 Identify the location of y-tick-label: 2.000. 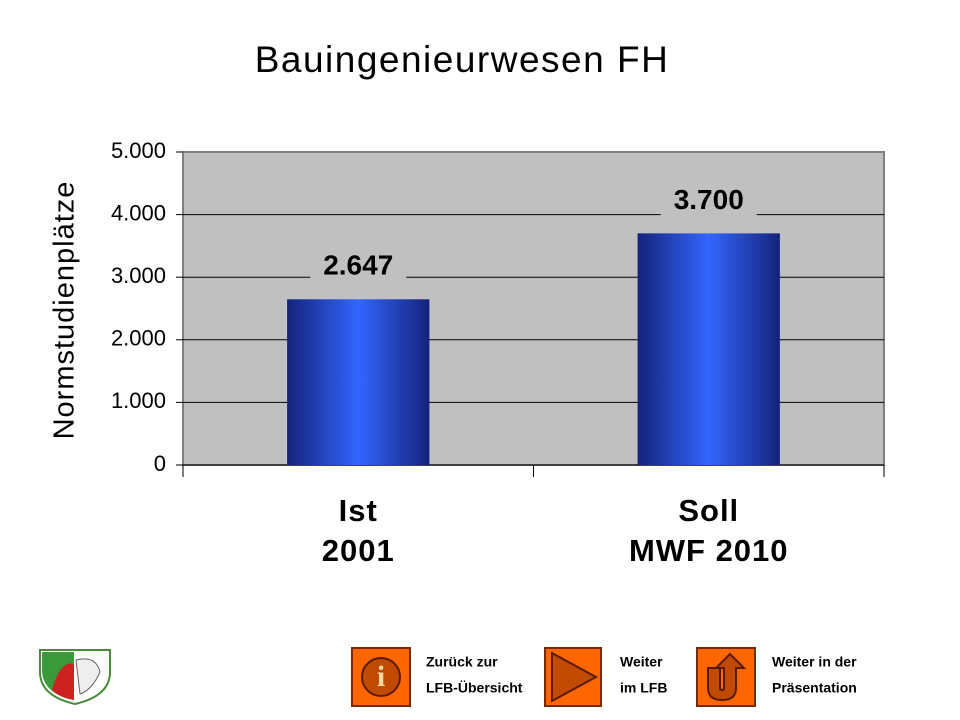
(138, 338).